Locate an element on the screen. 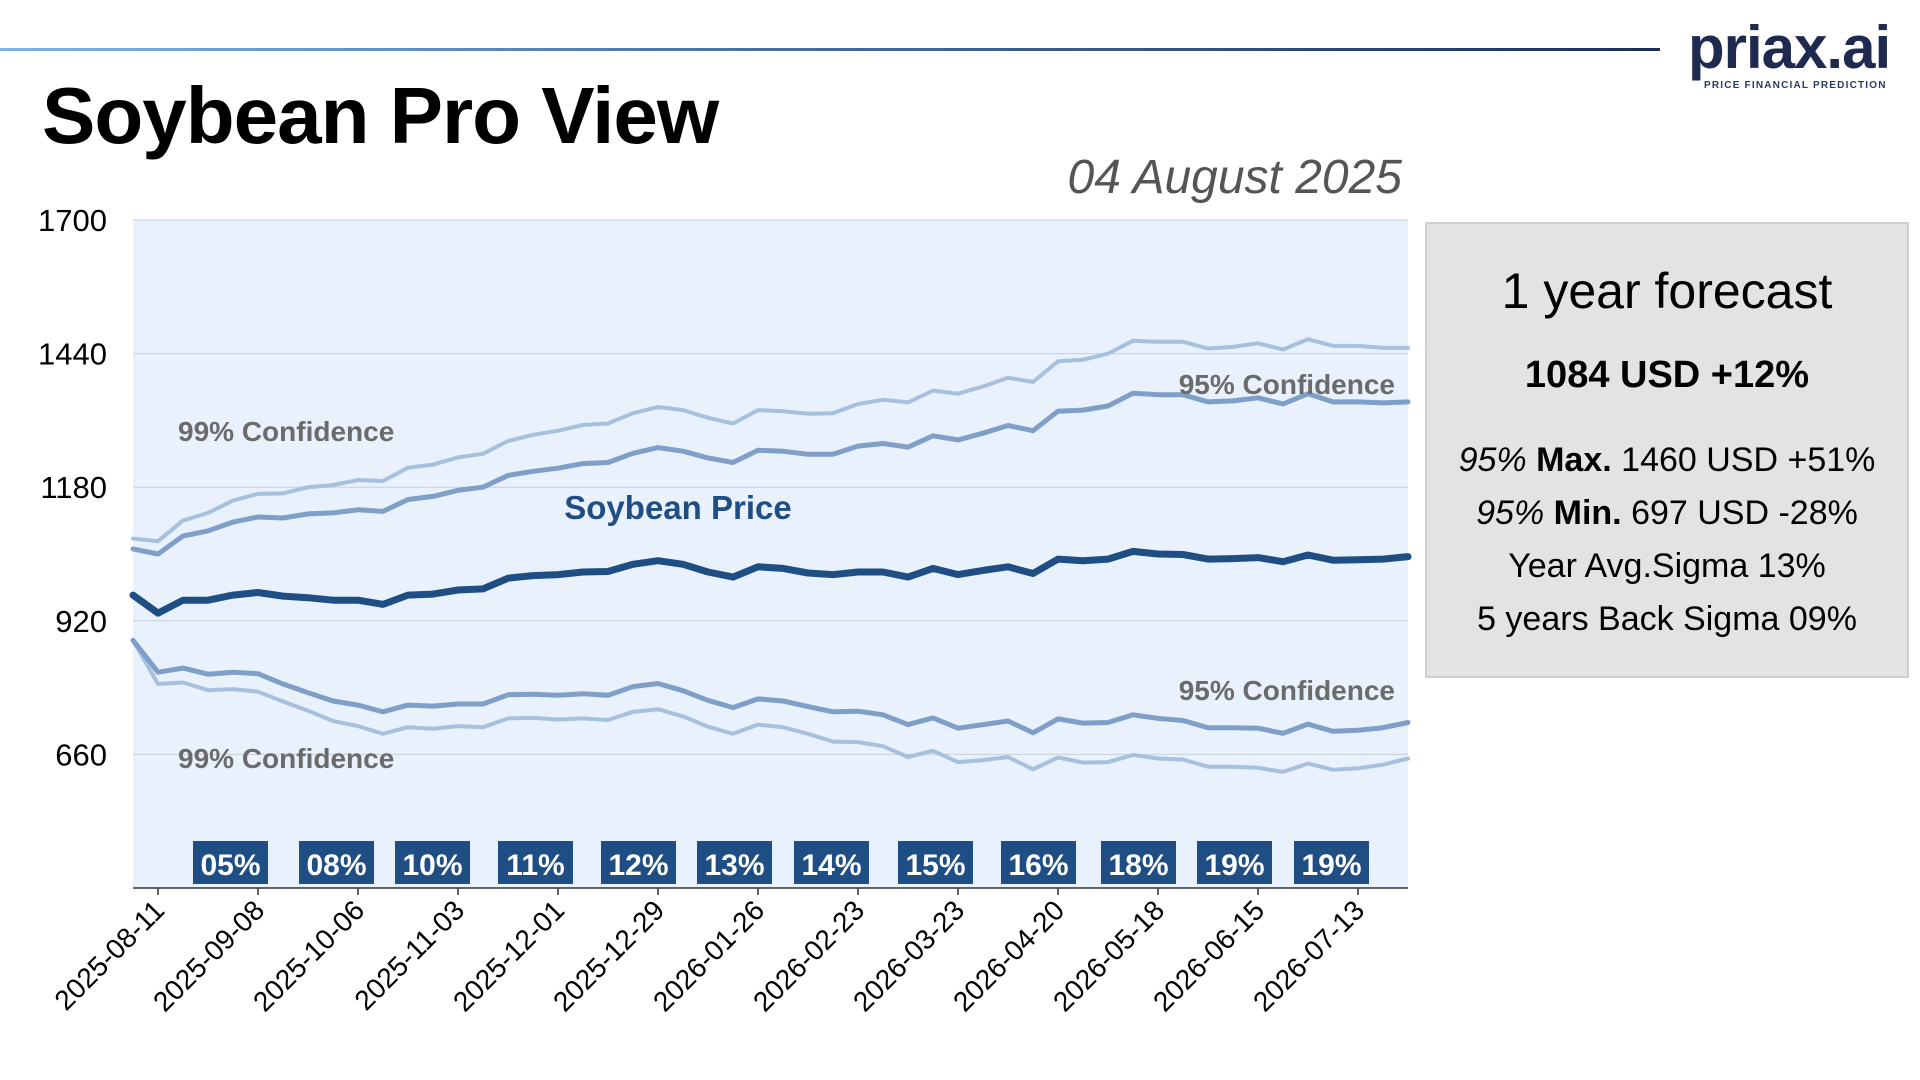 This screenshot has width=1920, height=1080. sigma-label: 13% is located at coordinates (734, 865).